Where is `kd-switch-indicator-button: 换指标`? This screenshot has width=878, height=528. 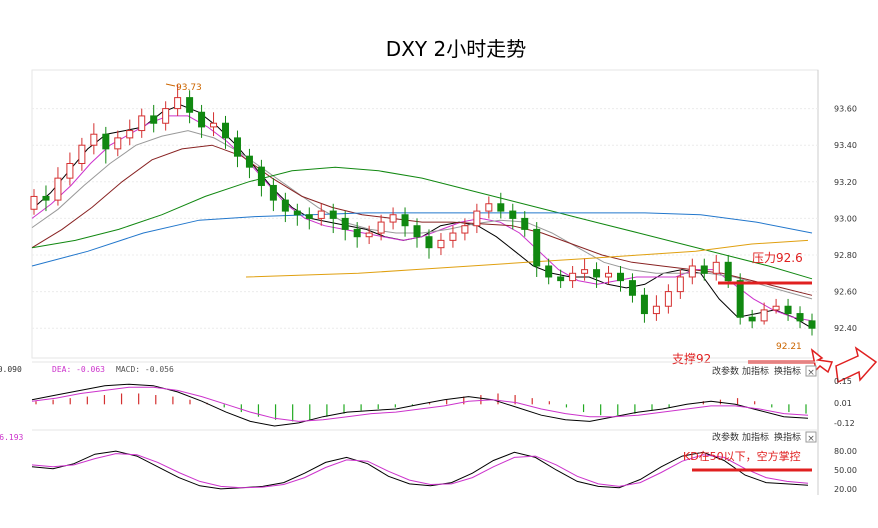
kd-switch-indicator-button: 换指标 is located at coordinates (787, 437).